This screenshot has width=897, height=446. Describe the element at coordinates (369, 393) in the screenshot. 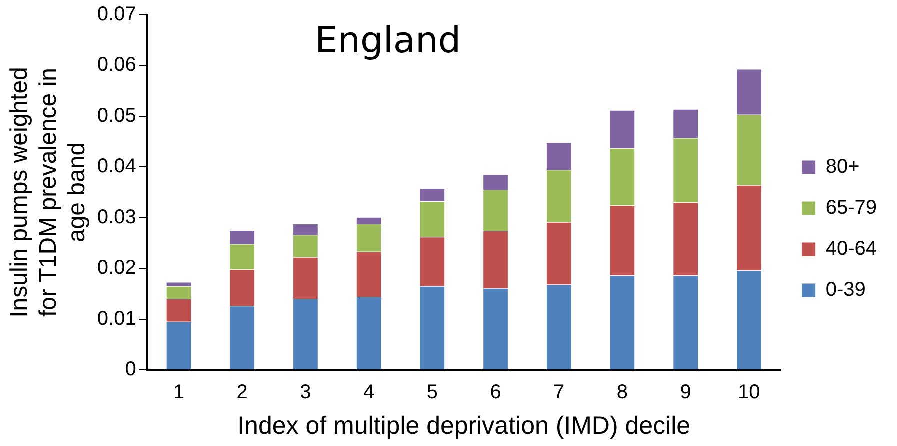

I see `x-tick-label: 4` at that location.